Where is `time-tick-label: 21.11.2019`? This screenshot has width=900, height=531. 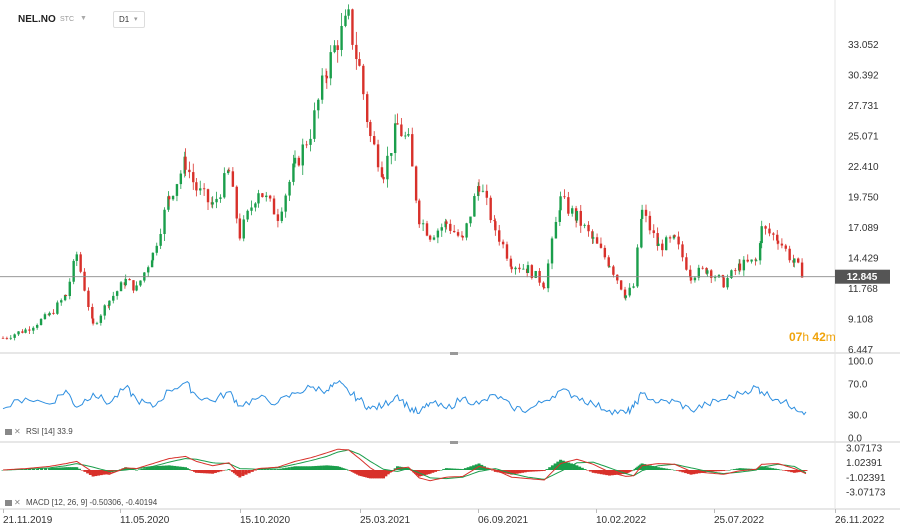
time-tick-label: 21.11.2019 is located at coordinates (28, 520).